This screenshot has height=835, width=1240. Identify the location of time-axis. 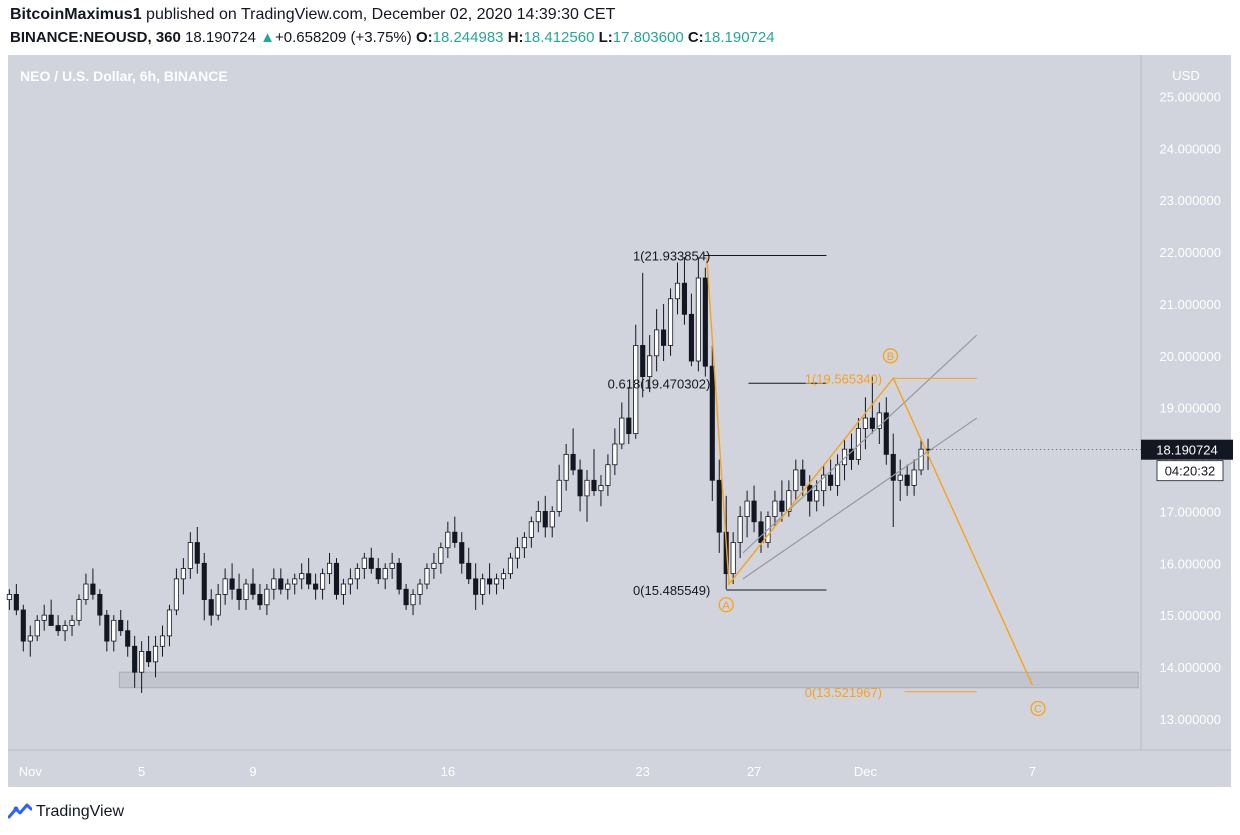
(619, 768).